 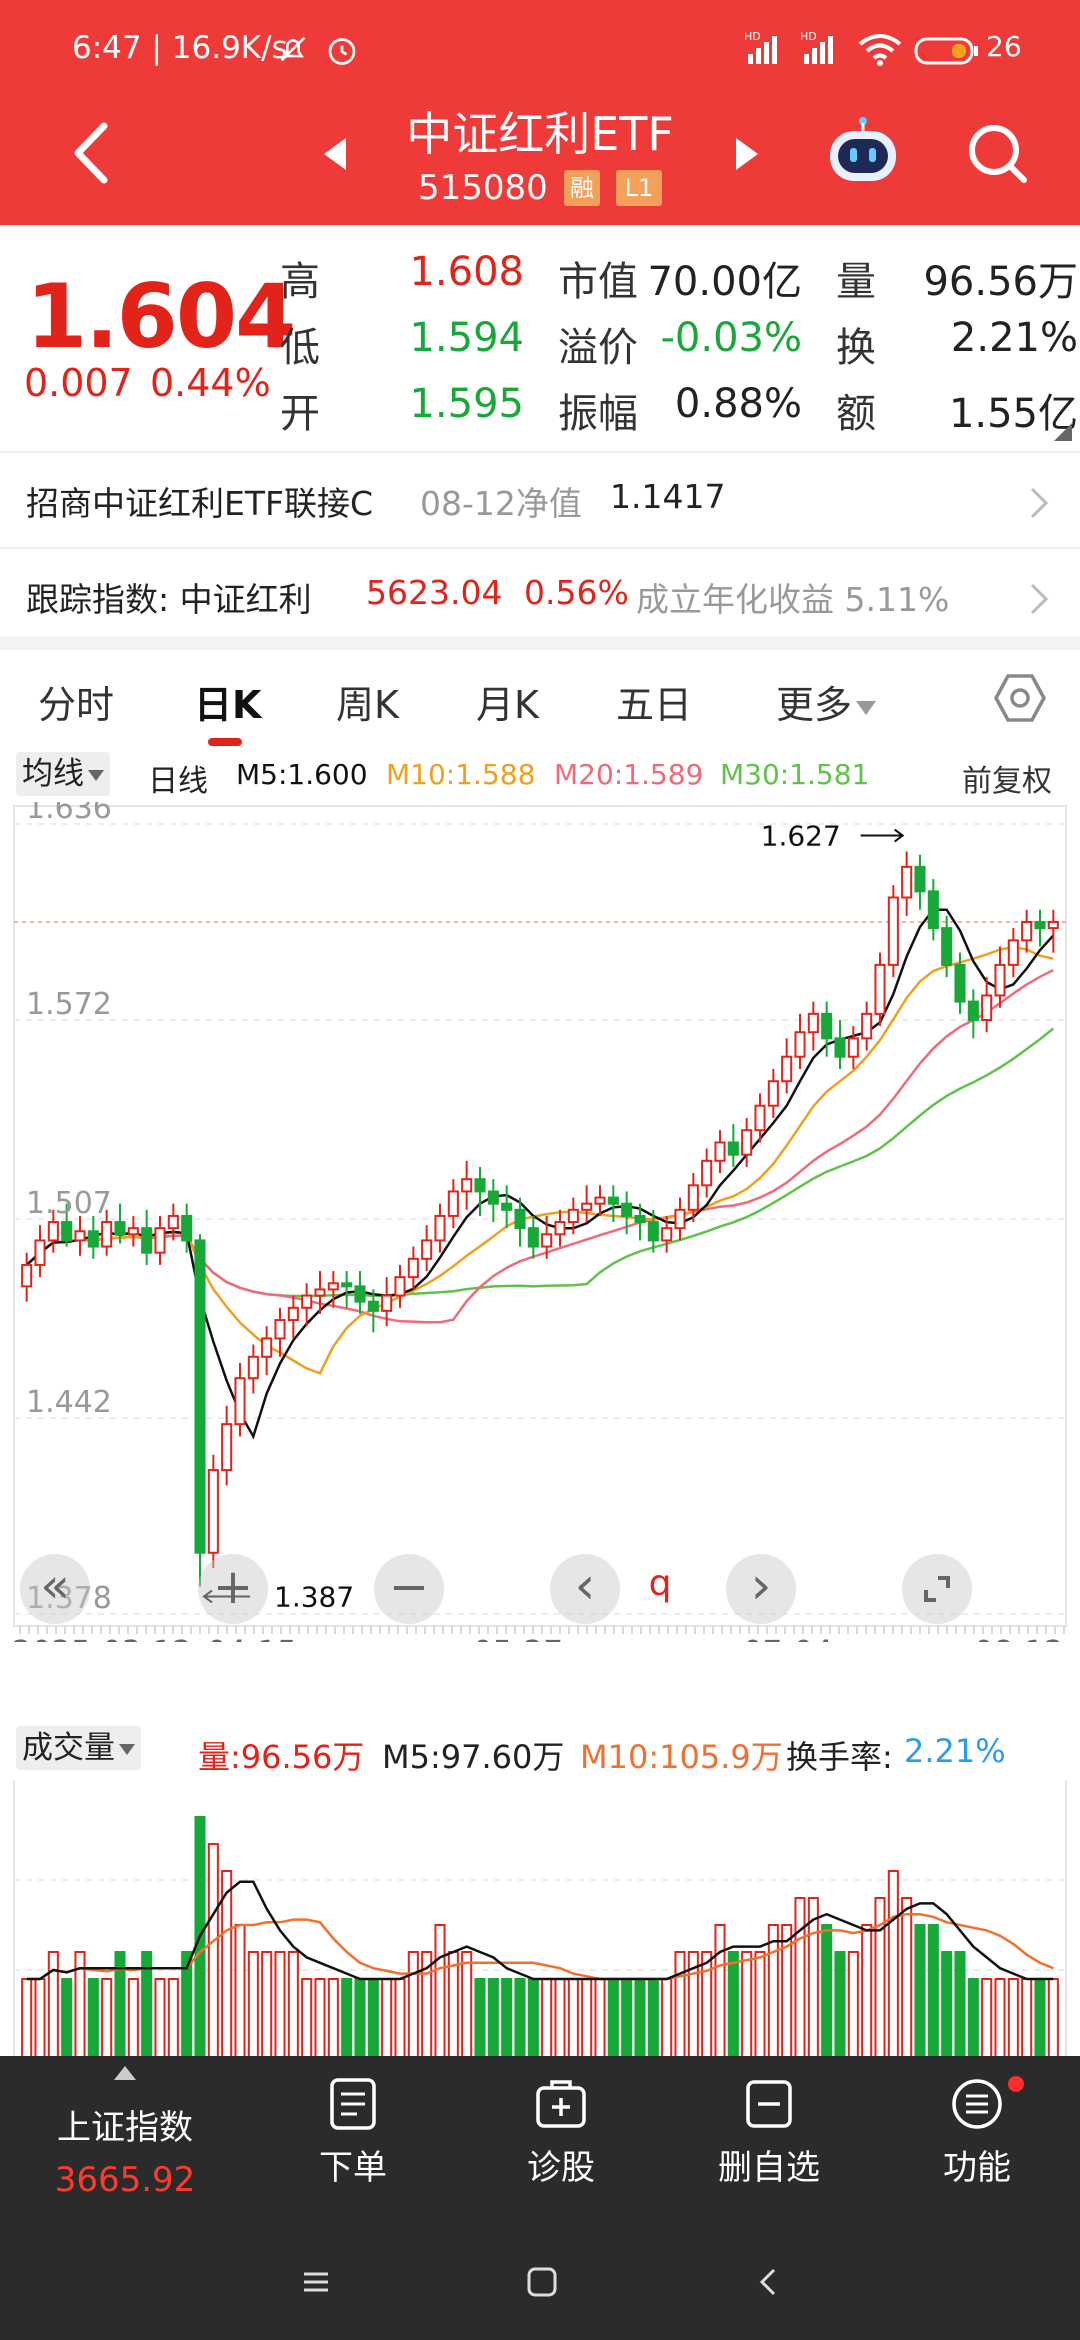 What do you see at coordinates (761, 1589) in the screenshot?
I see `scroll-right-button: ›` at bounding box center [761, 1589].